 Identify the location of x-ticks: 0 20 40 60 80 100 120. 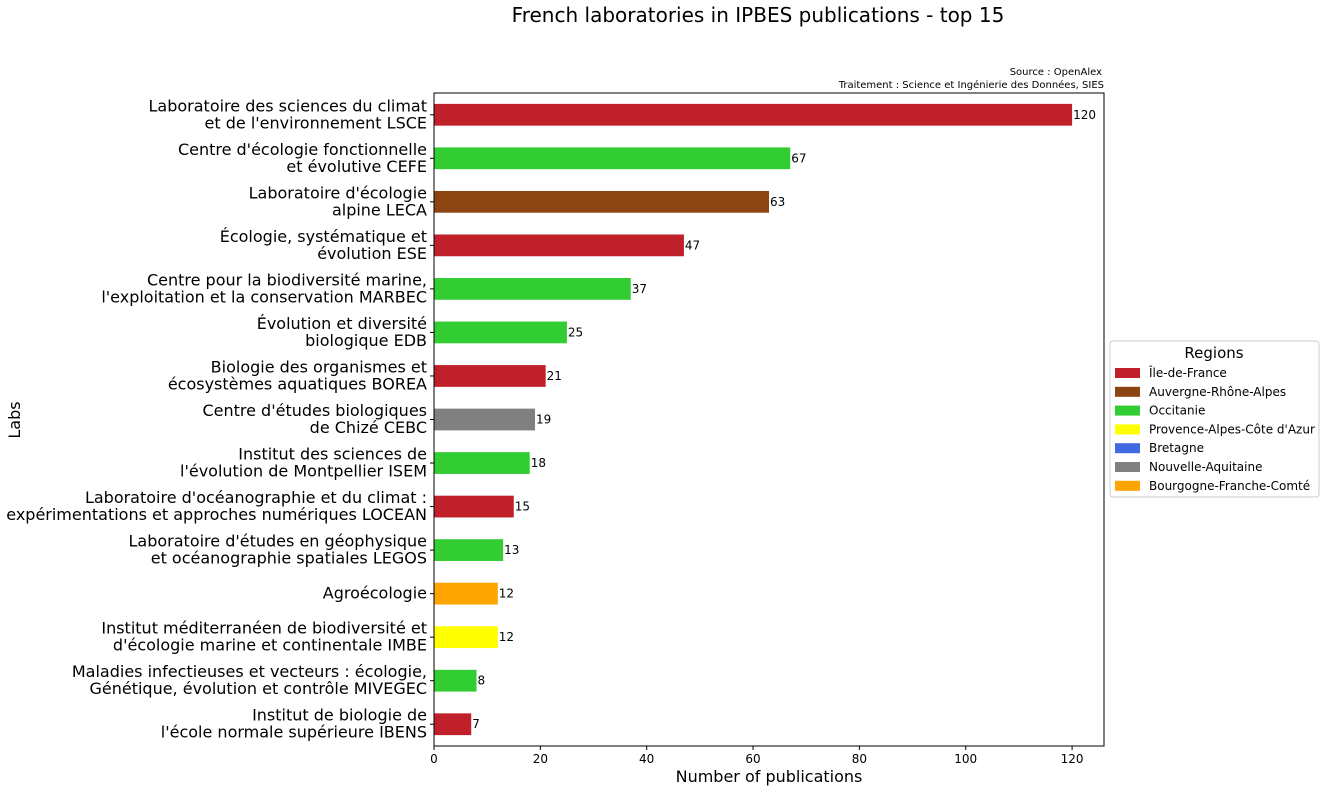
(757, 756).